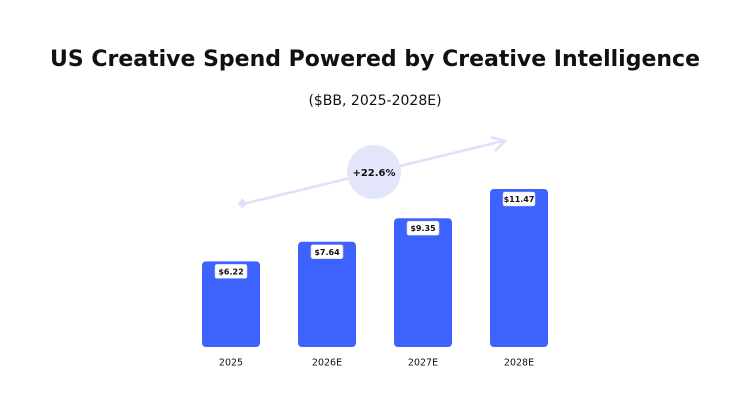  I want to click on chart-subtitle: ($BB, 2025-2028E), so click(374, 101).